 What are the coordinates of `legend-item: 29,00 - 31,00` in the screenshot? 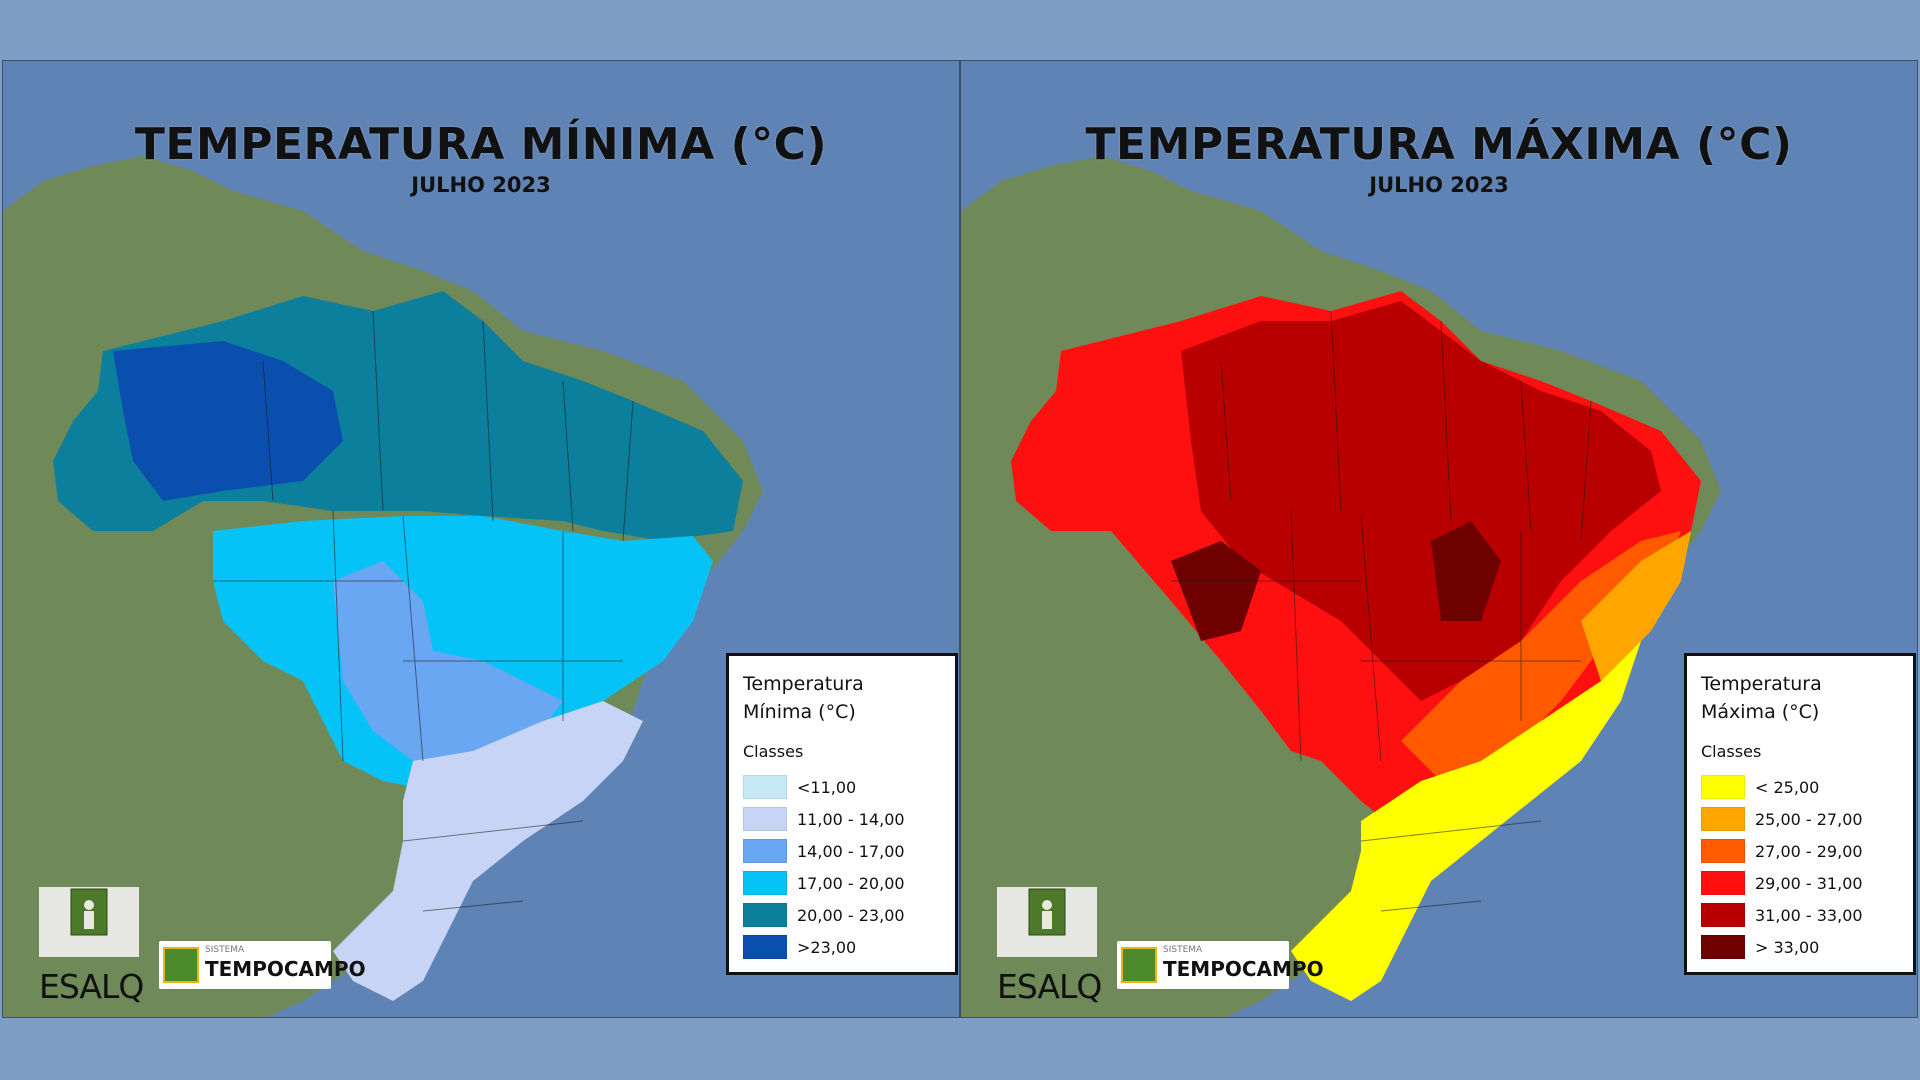 It's located at (1801, 883).